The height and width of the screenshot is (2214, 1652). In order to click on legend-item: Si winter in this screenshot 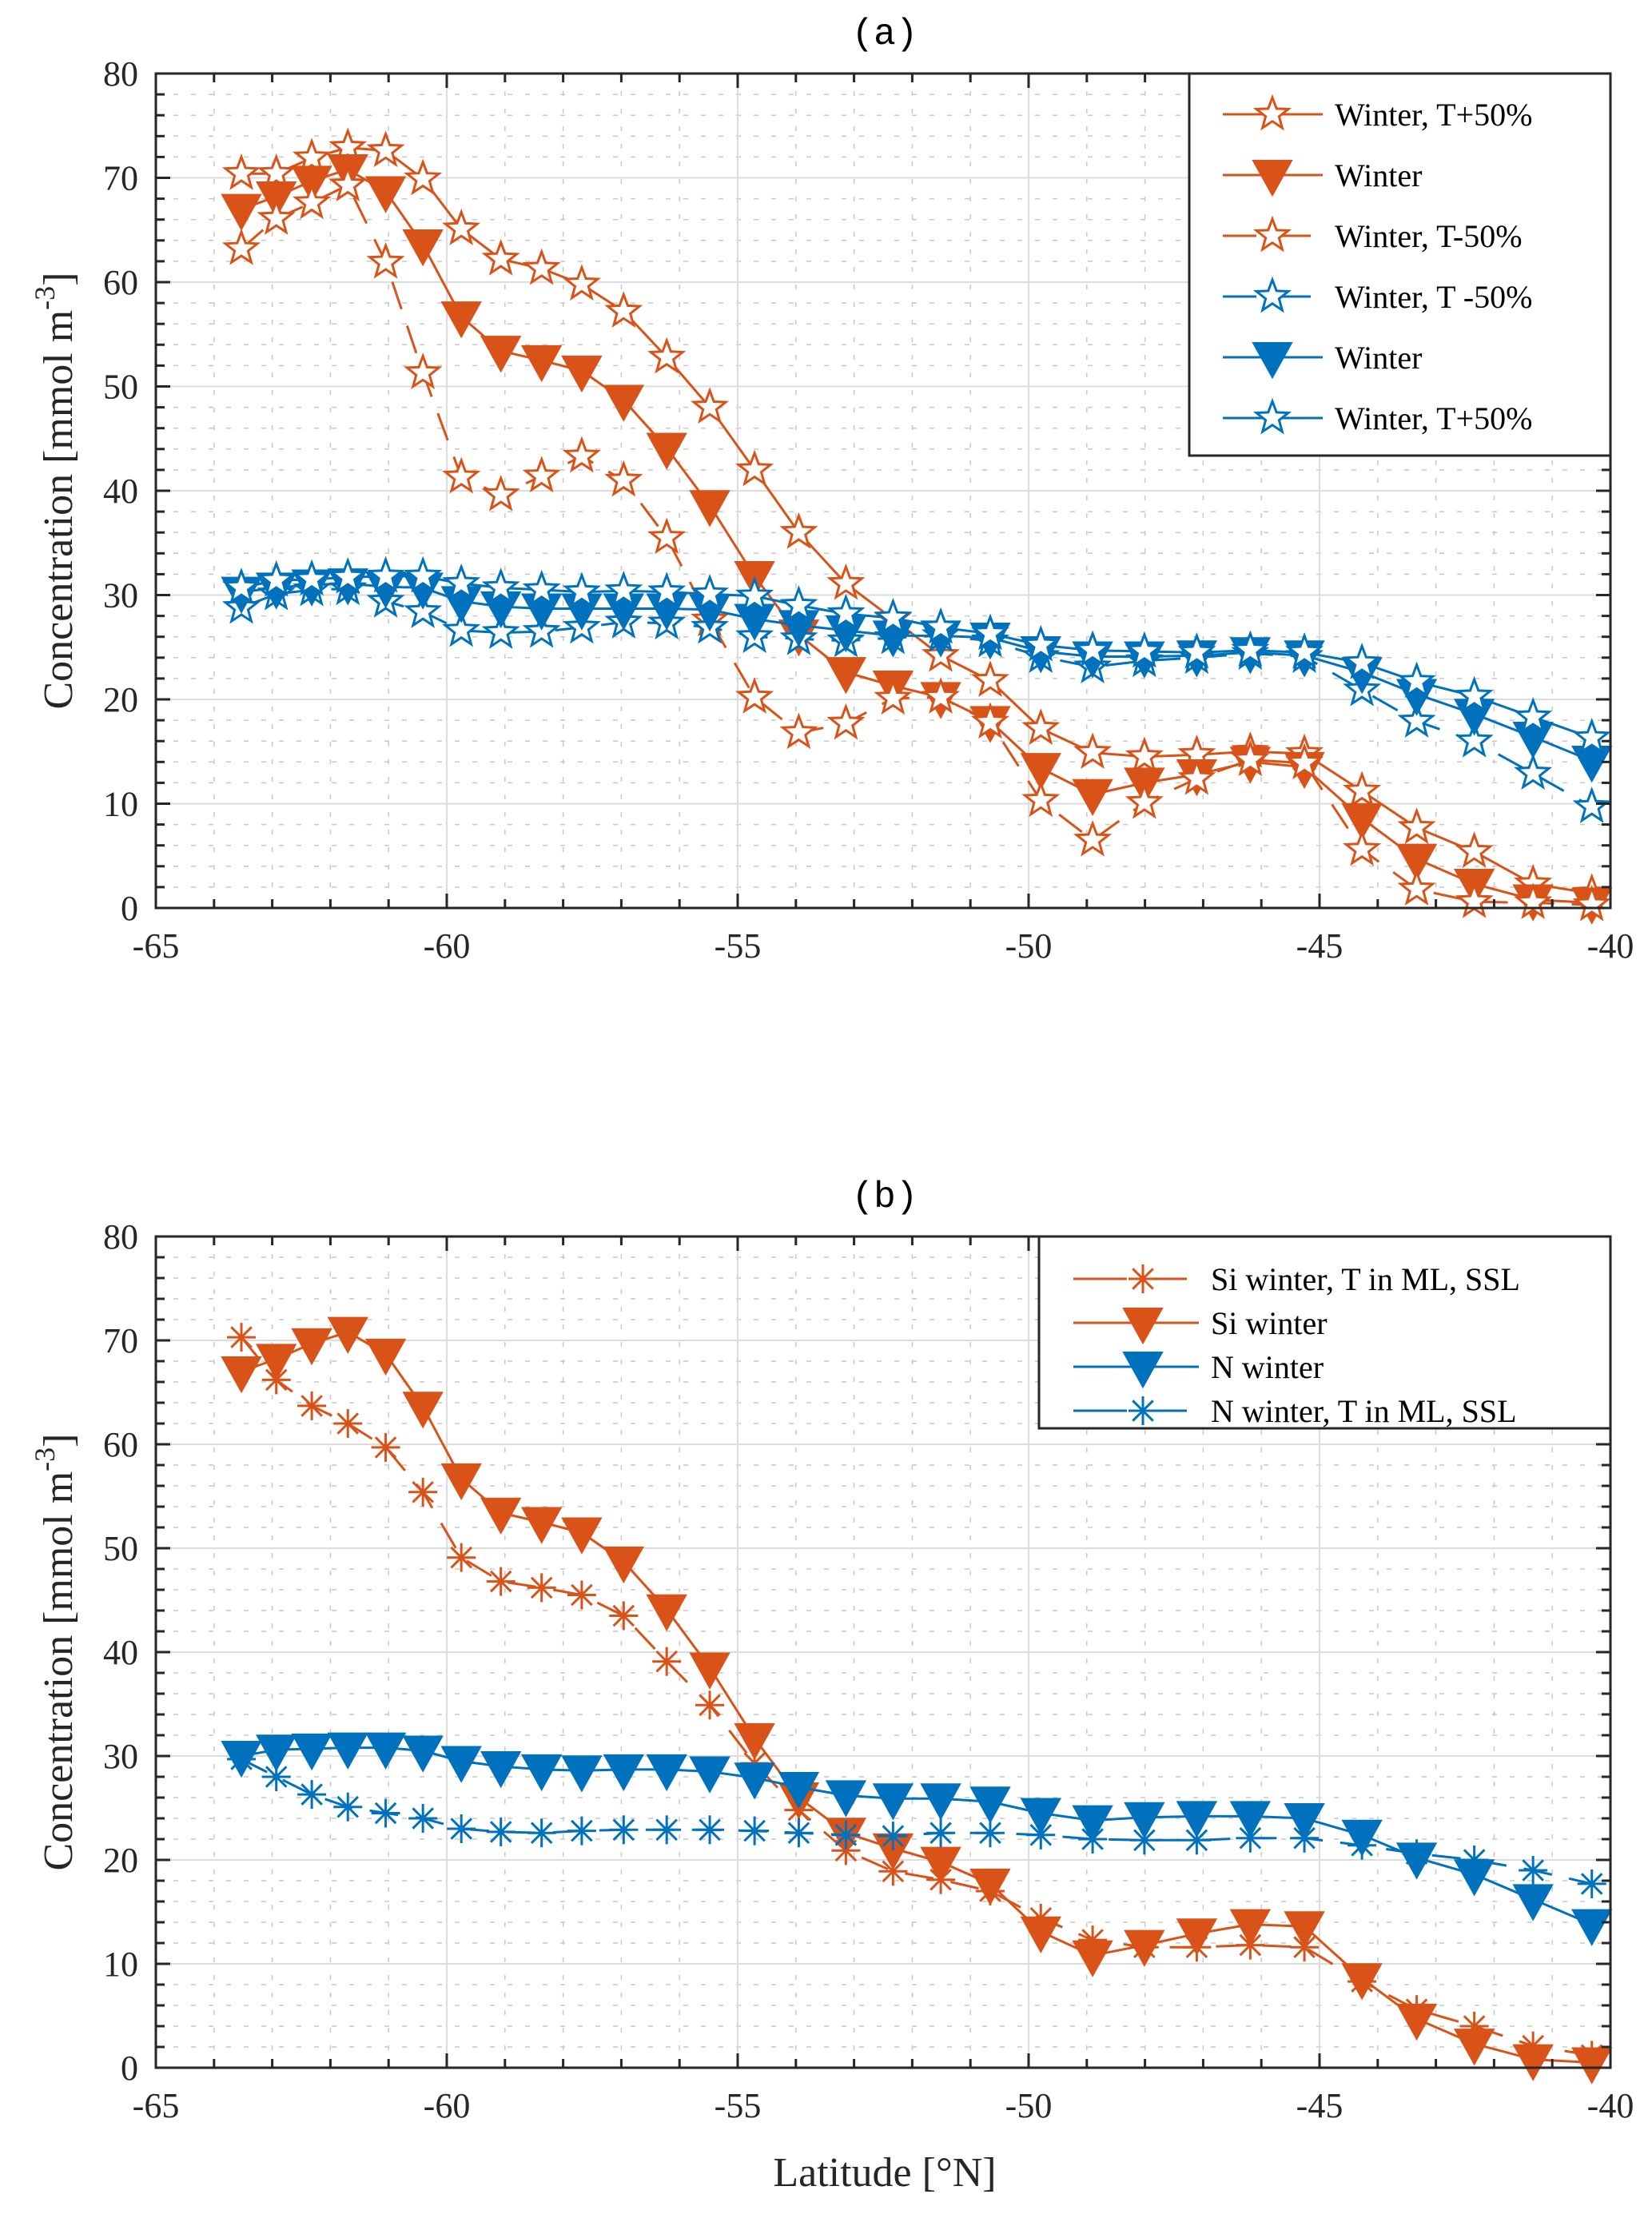, I will do `click(1200, 1325)`.